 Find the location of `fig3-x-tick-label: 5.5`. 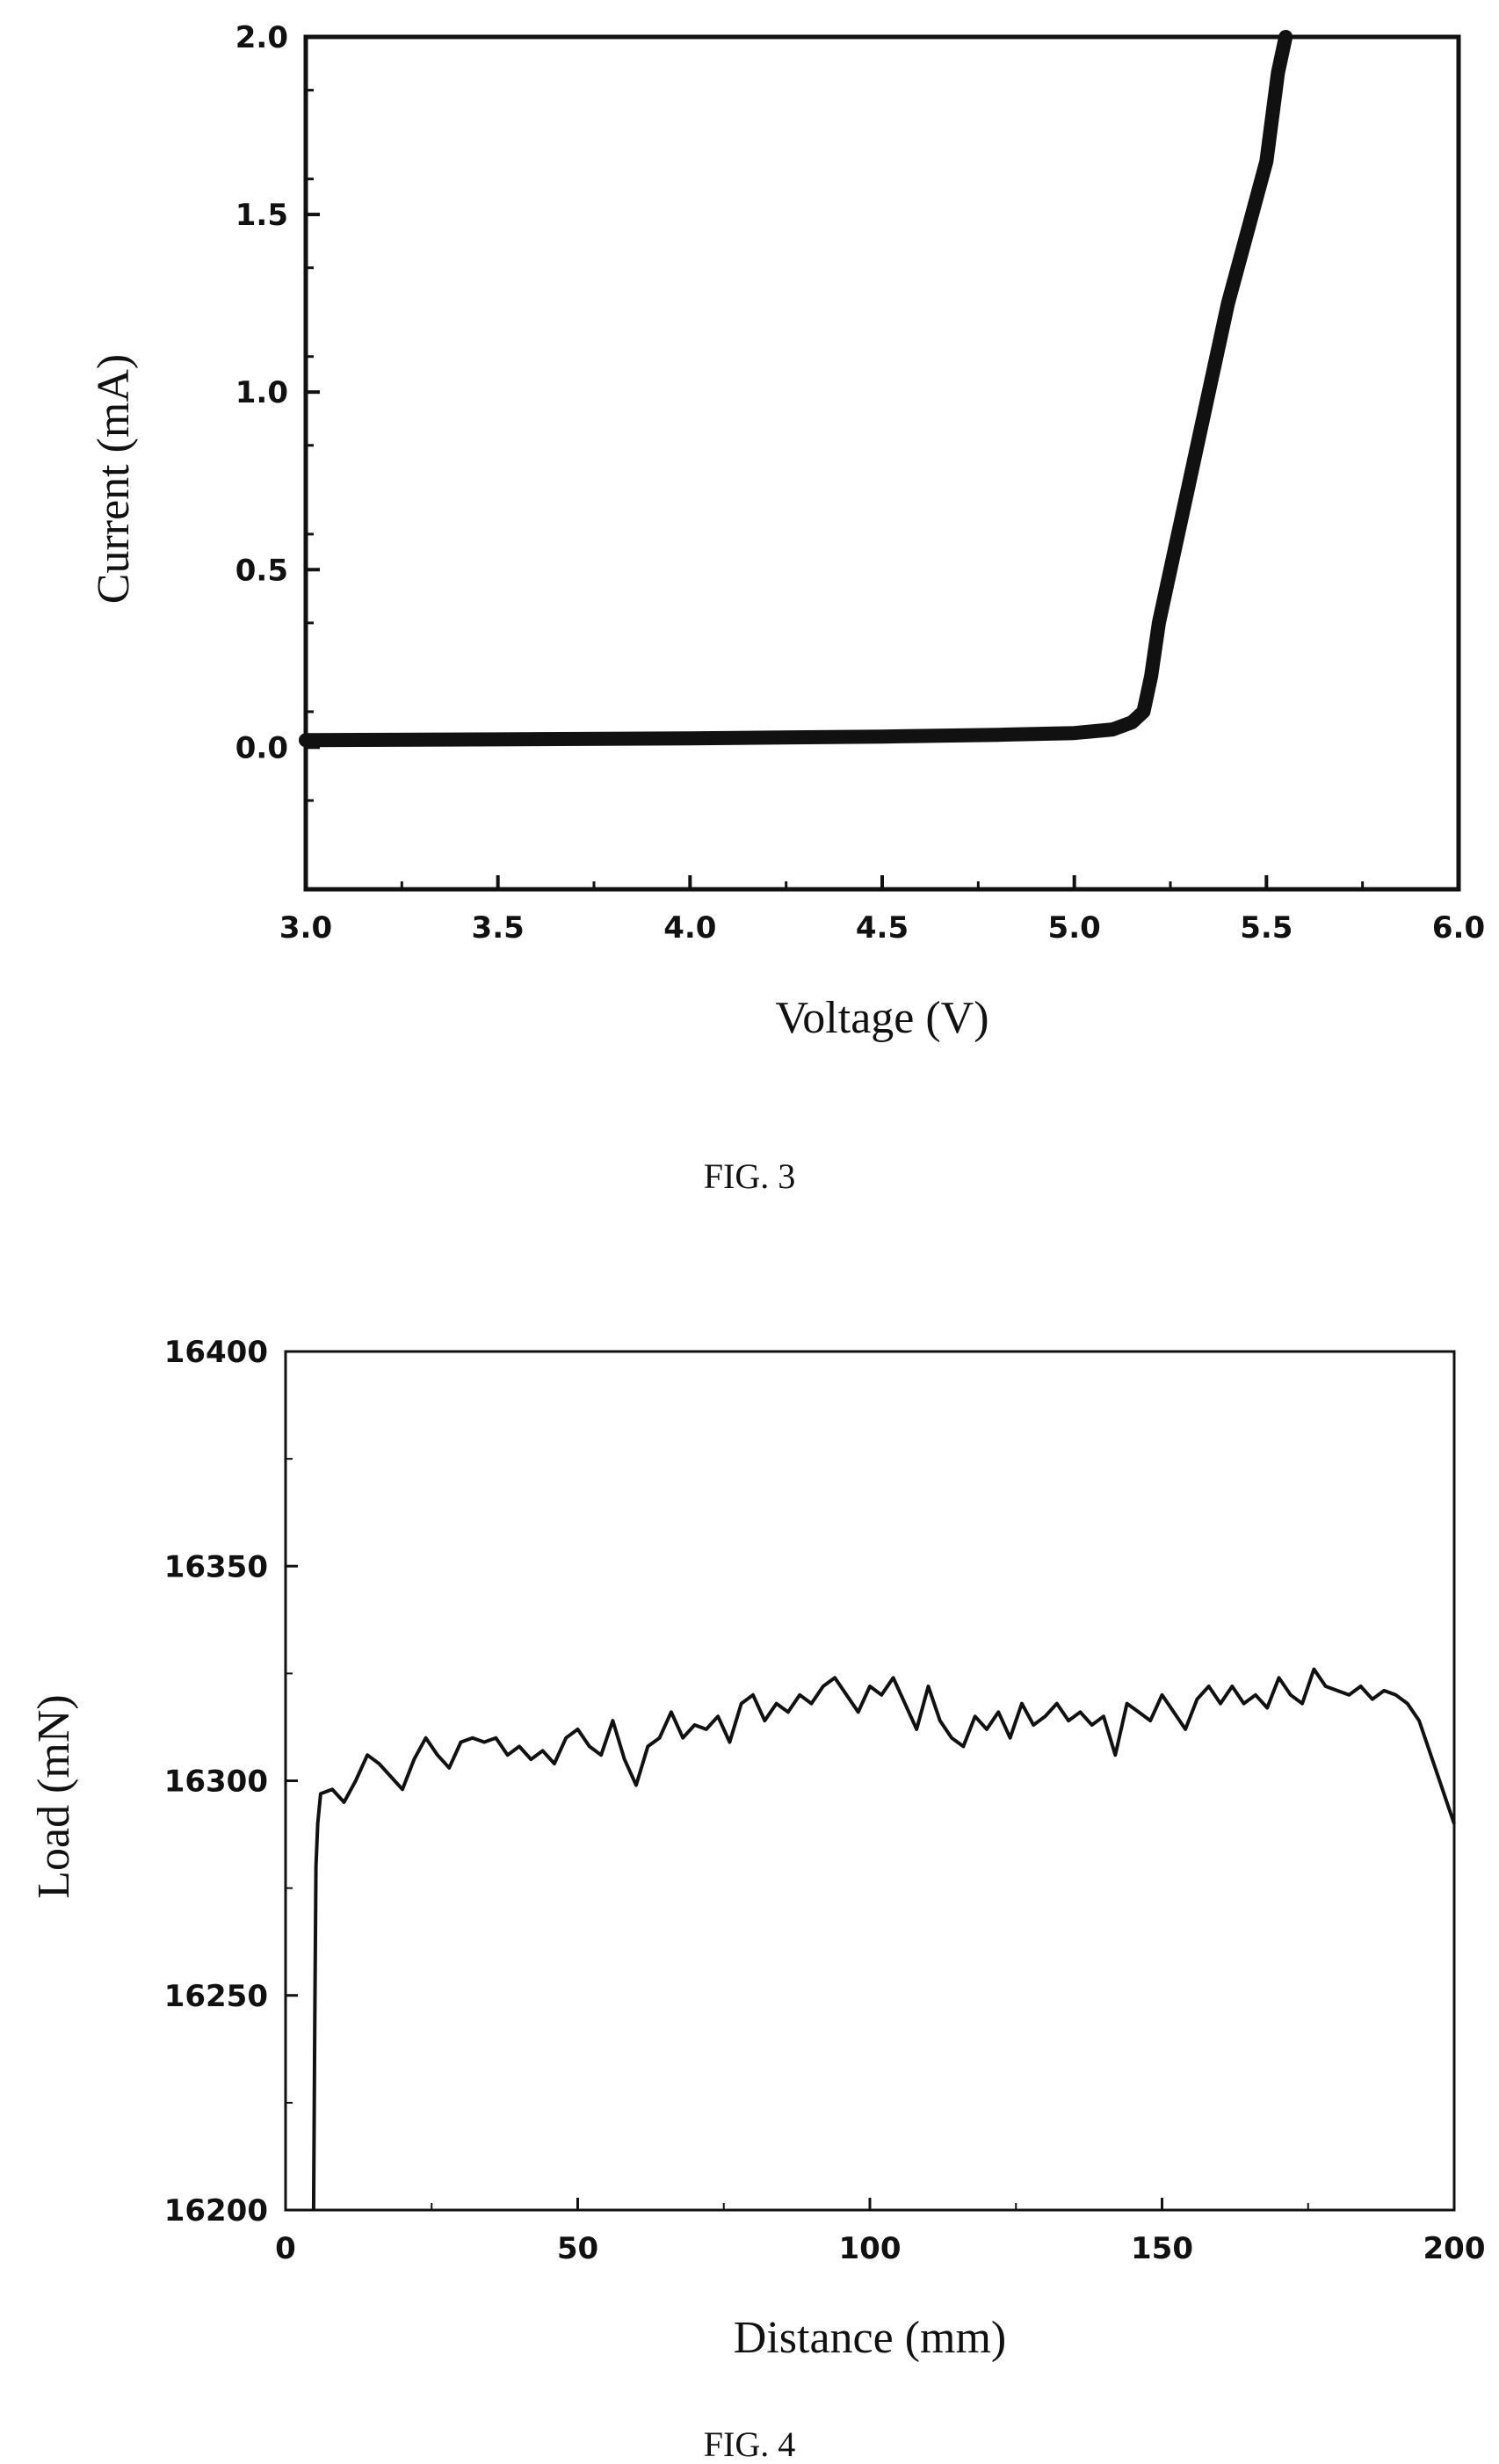

fig3-x-tick-label: 5.5 is located at coordinates (1266, 928).